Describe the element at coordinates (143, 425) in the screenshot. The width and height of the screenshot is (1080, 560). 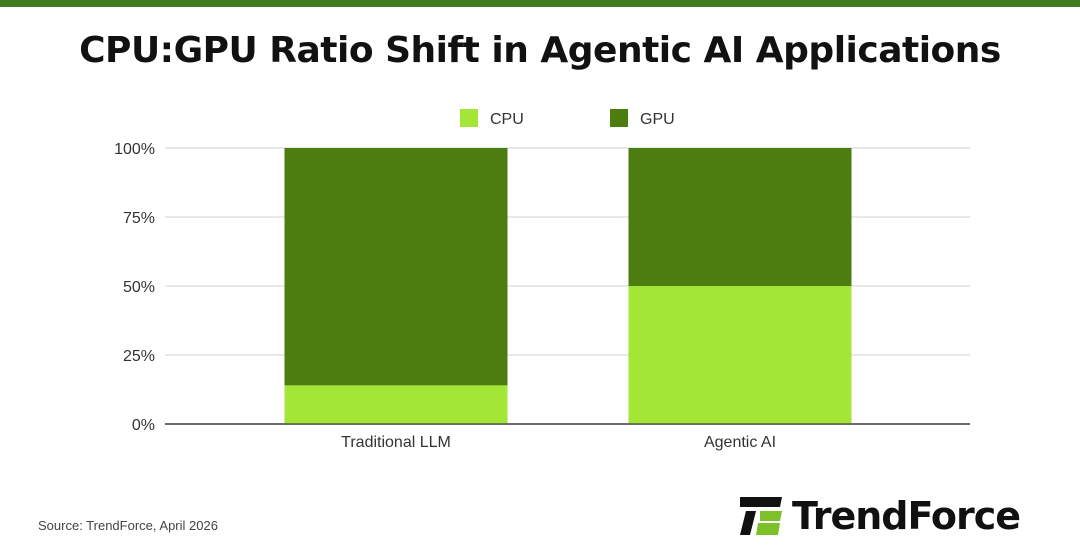
I see `y-tick-label: 0%` at that location.